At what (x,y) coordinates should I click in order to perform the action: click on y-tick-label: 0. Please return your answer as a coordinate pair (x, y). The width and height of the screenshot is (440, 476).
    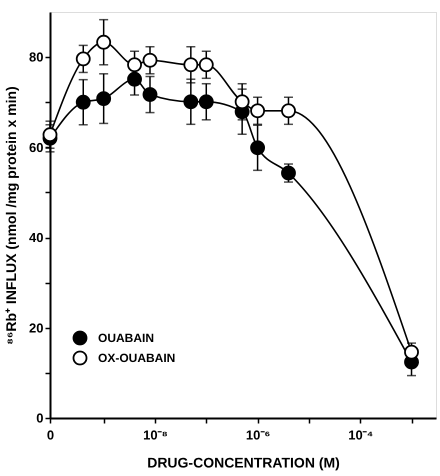
    Looking at the image, I should click on (40, 418).